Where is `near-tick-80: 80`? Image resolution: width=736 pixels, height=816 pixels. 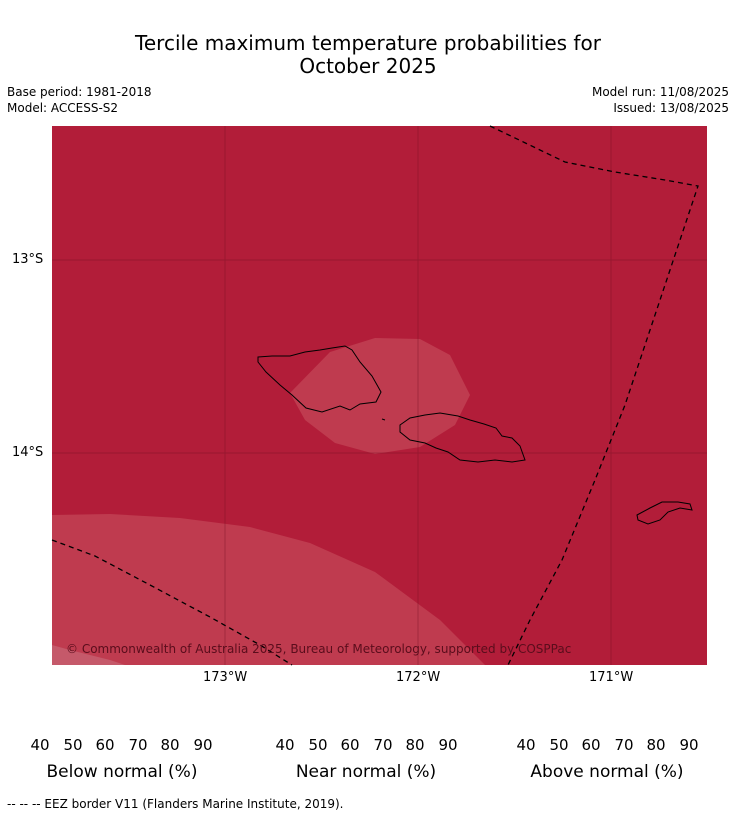 near-tick-80: 80 is located at coordinates (415, 745).